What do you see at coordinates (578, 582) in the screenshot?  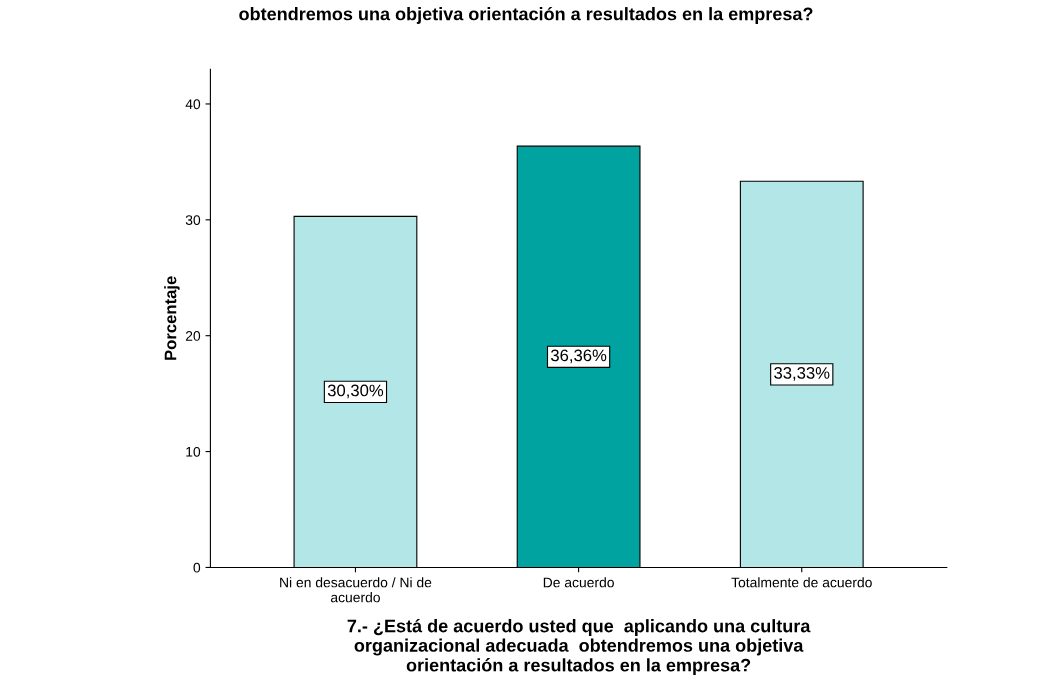 I see `x-tick-label: De acuerdo` at bounding box center [578, 582].